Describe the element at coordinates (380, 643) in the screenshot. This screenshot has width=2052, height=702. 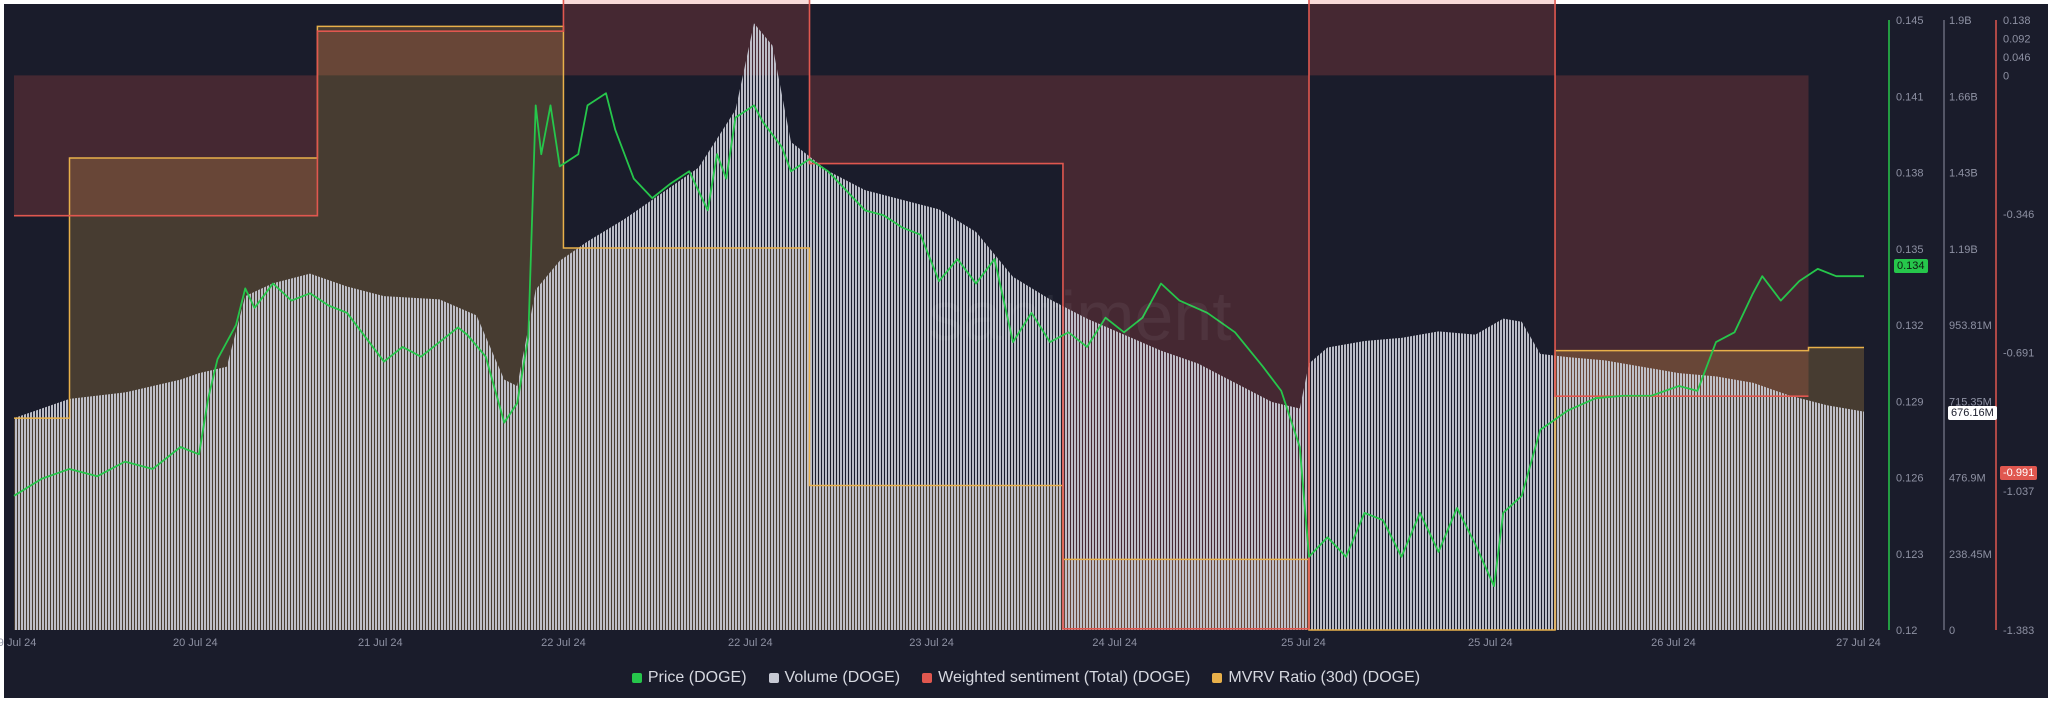
I see `x-tick-label: 21 Jul 24` at that location.